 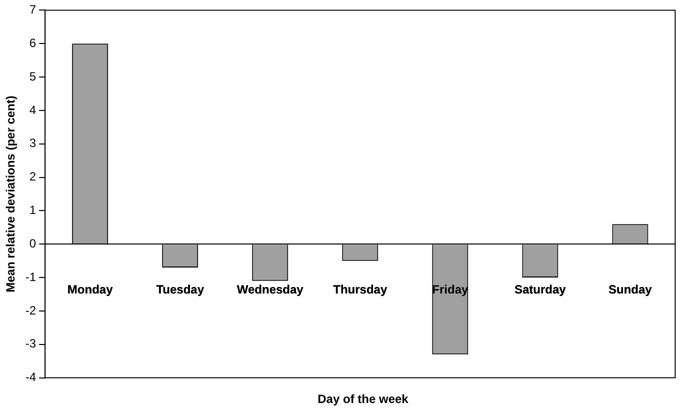 What do you see at coordinates (90, 289) in the screenshot?
I see `x-tick-label: Monday` at bounding box center [90, 289].